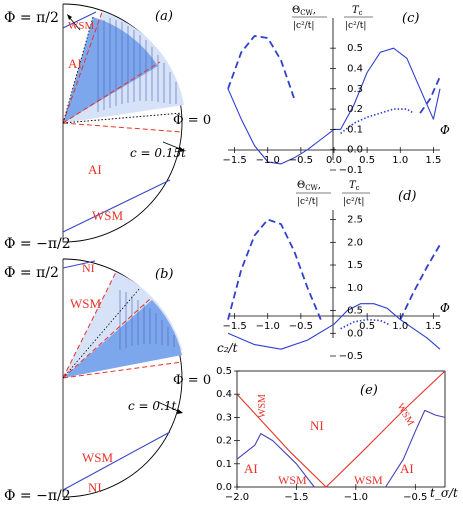  Describe the element at coordinates (31, 18) in the screenshot. I see `panel-a-phi-top: Φ = π/2` at that location.